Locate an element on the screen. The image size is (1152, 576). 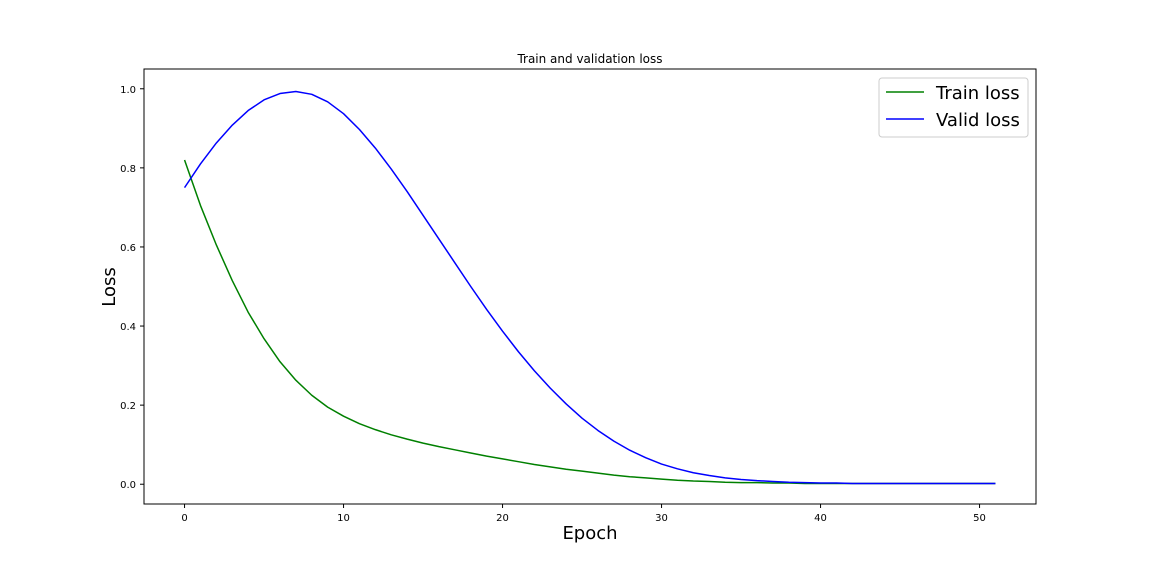
x-axis: 0 10 20 30 40 50 is located at coordinates (583, 514).